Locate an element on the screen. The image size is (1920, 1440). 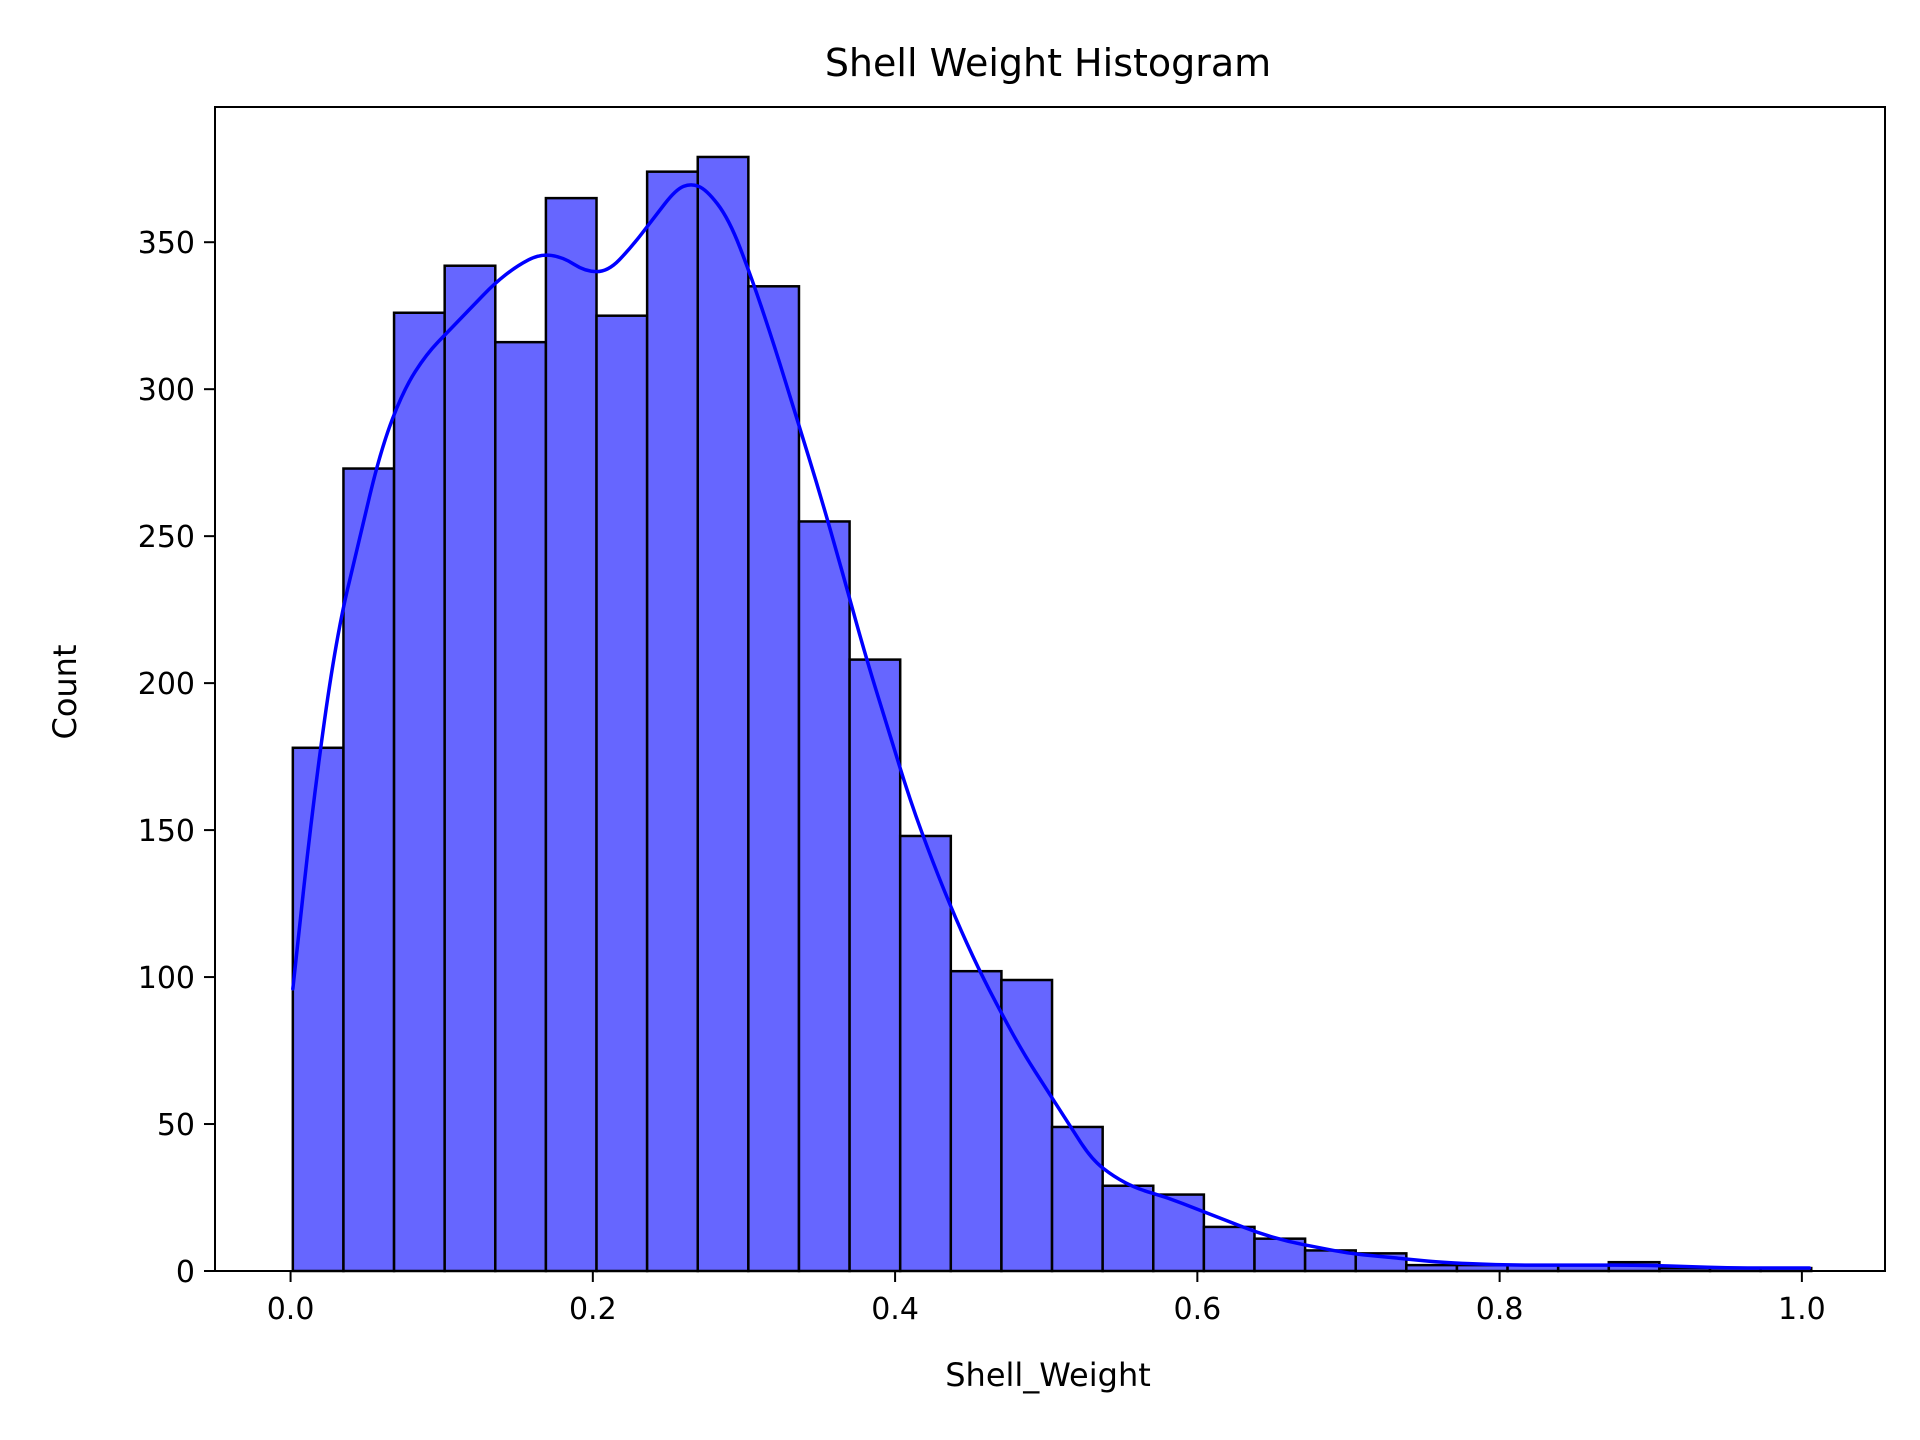
y-axis-label: Count is located at coordinates (65, 691).